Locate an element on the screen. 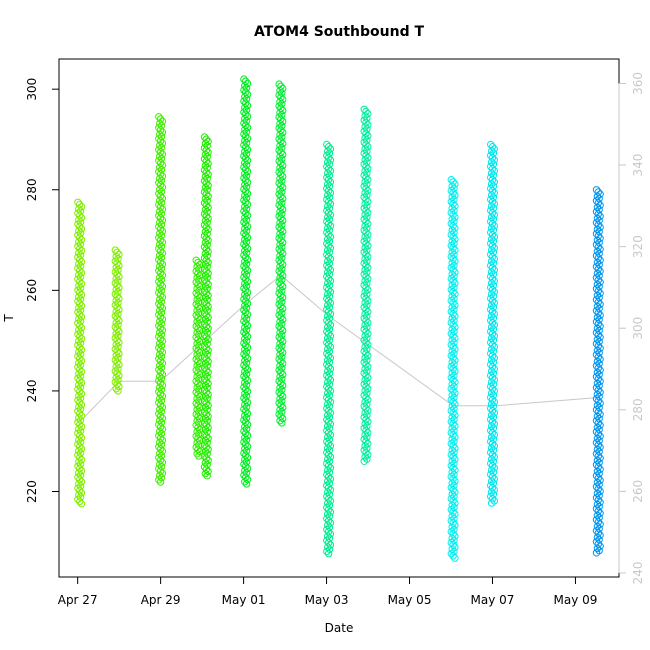 The height and width of the screenshot is (650, 650). x-tick-label: Apr 29 is located at coordinates (161, 600).